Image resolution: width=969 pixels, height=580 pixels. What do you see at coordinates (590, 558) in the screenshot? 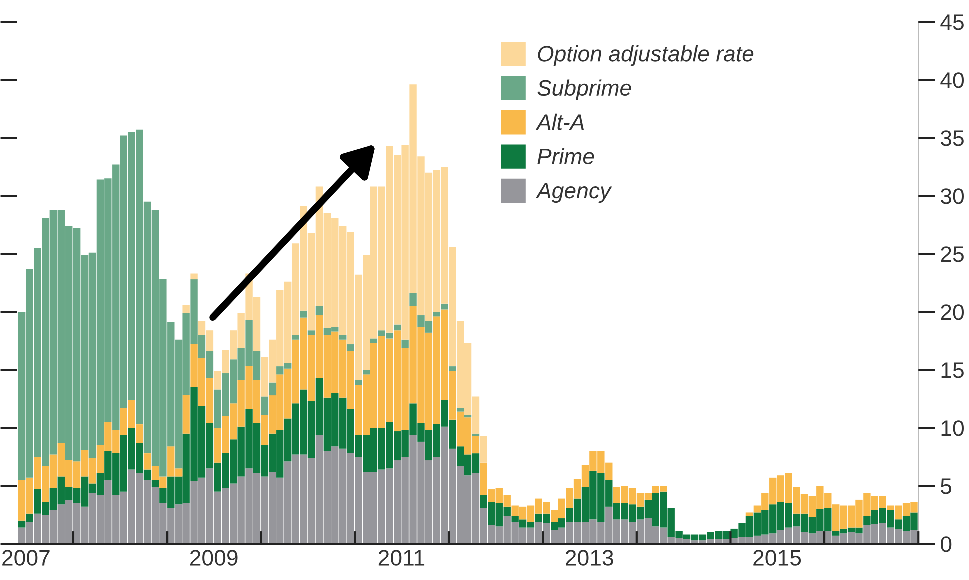
I see `x-tick-label: 2013` at bounding box center [590, 558].